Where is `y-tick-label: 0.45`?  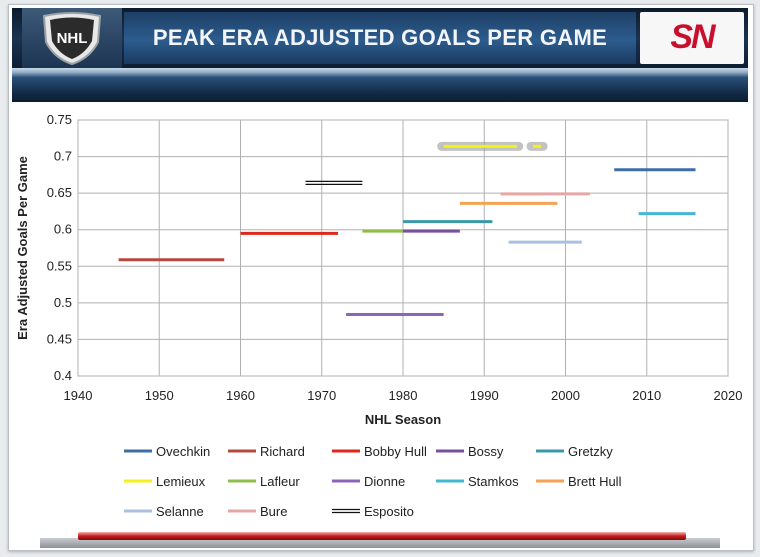
y-tick-label: 0.45 is located at coordinates (59, 338).